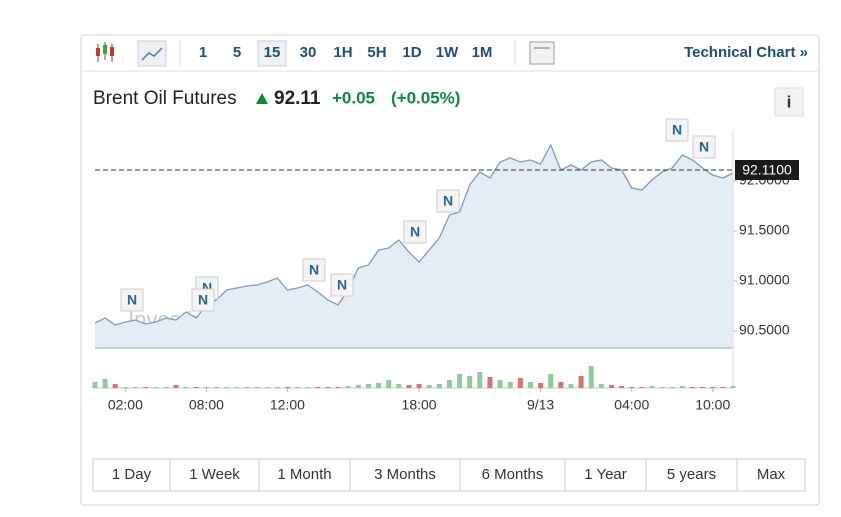 The width and height of the screenshot is (841, 517). Describe the element at coordinates (425, 97) in the screenshot. I see `price-change-pct: (+0.05%)` at that location.